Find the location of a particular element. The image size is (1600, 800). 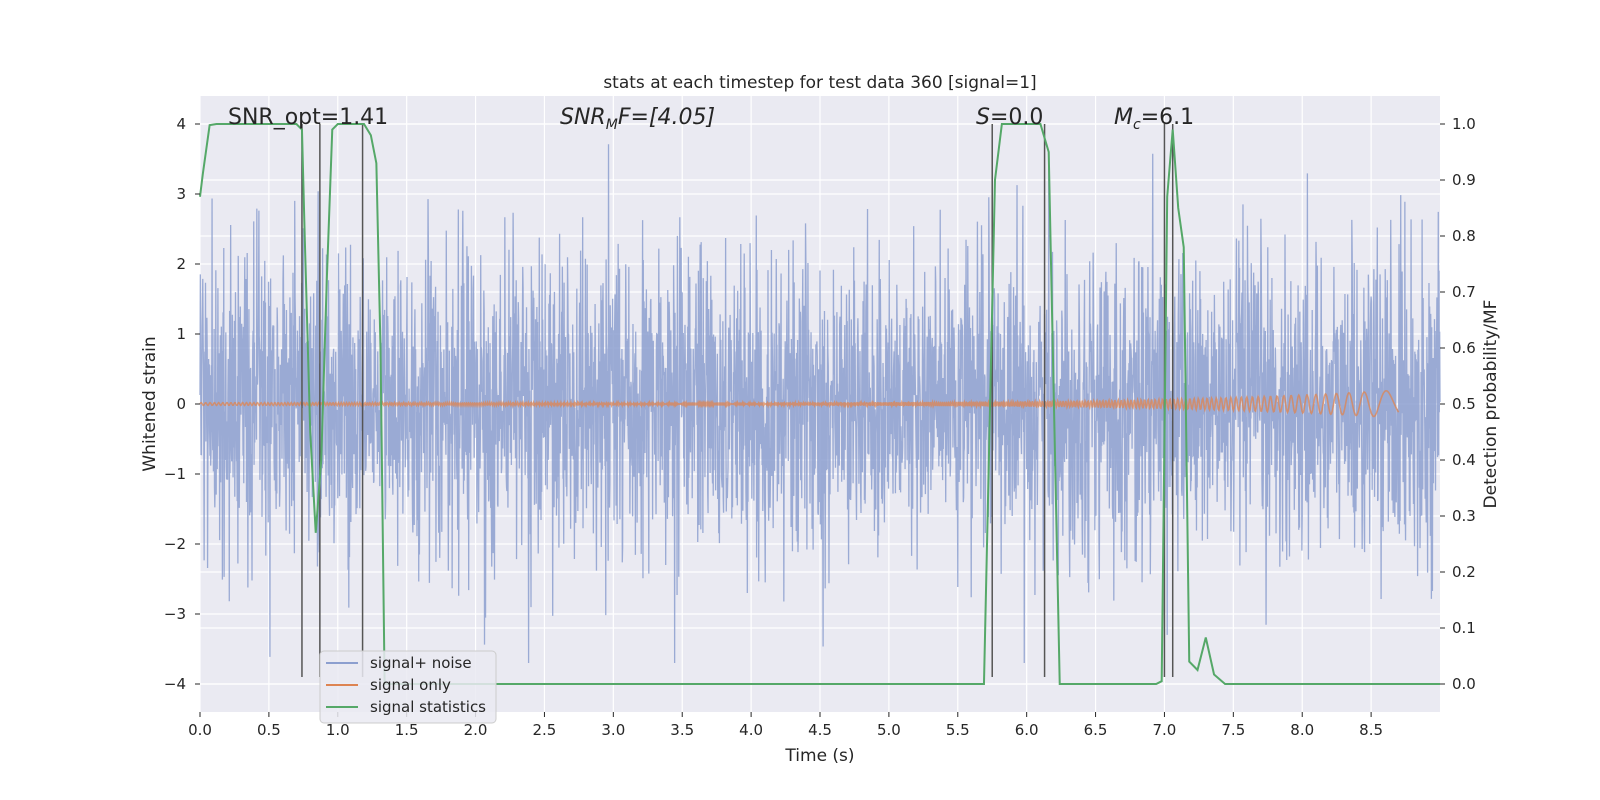

x-tick-label-10: 5.0 is located at coordinates (889, 730).